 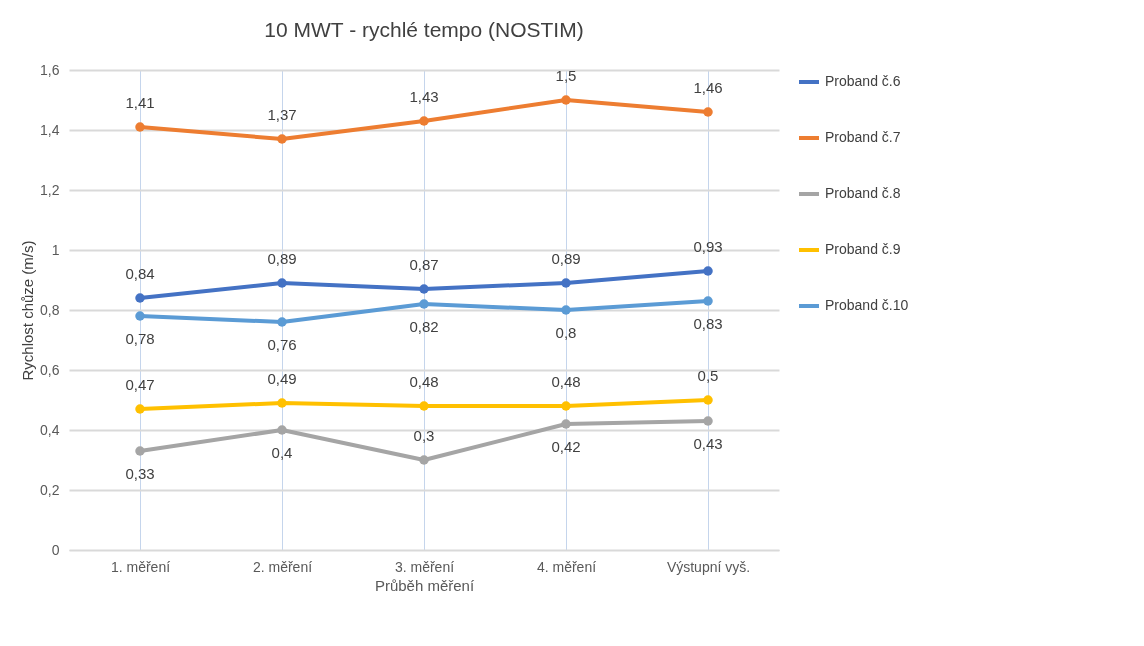 What do you see at coordinates (863, 81) in the screenshot?
I see `legend-label: Proband č.6` at bounding box center [863, 81].